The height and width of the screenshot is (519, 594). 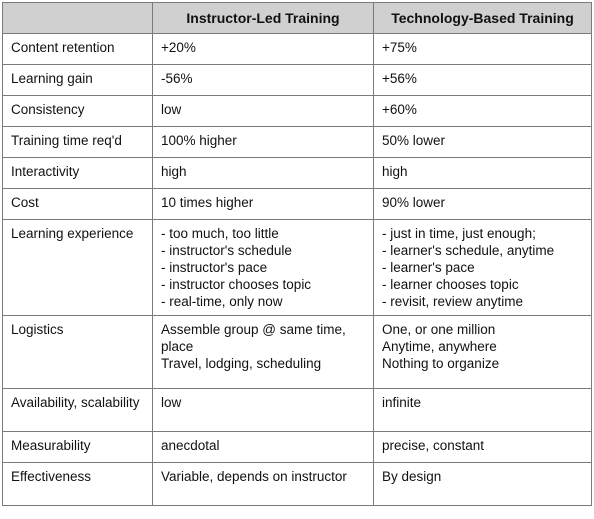 I want to click on instructor-cell-line: Travel, lodging, scheduling, so click(x=241, y=363).